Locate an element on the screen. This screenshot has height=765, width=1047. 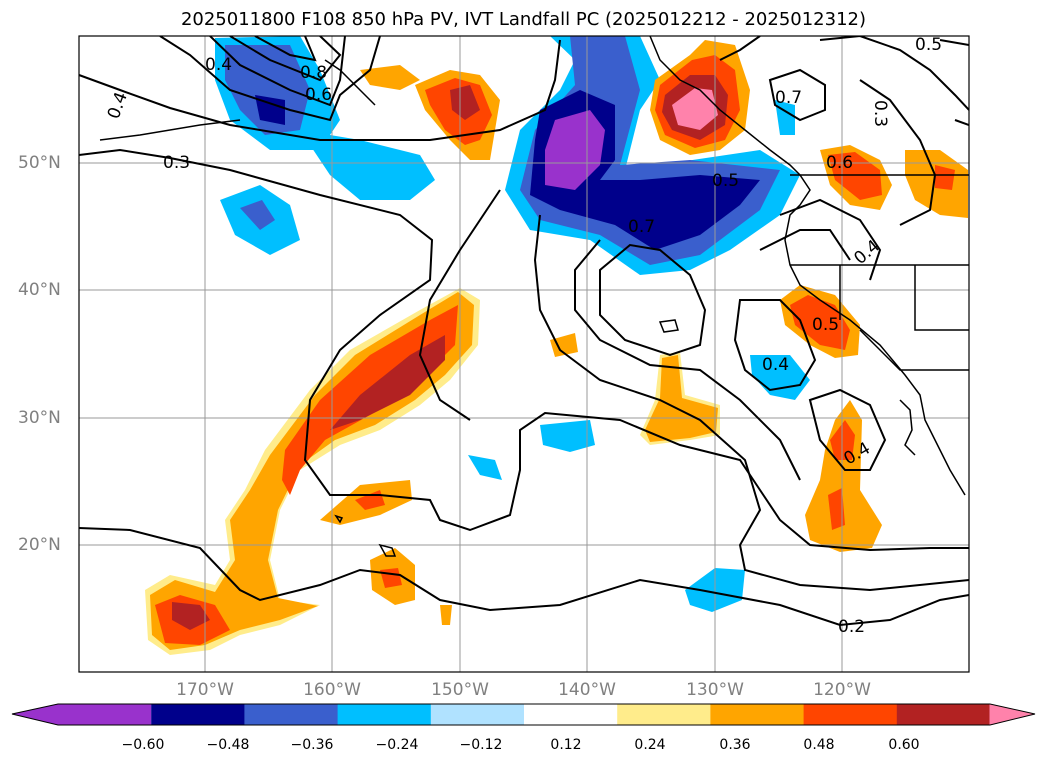
lon-label: 140°W is located at coordinates (587, 690).